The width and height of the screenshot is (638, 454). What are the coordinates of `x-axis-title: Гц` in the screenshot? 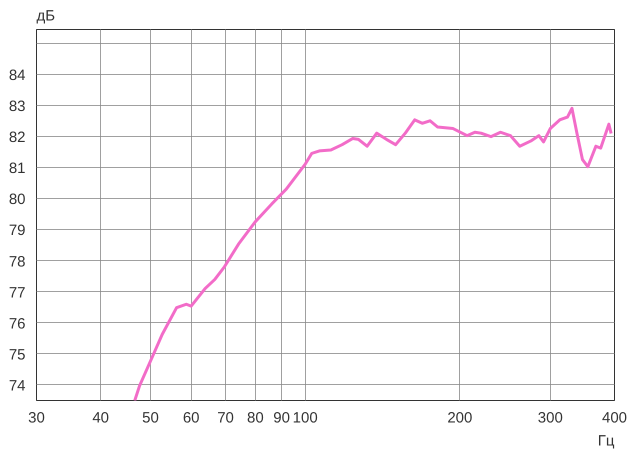 It's located at (606, 441).